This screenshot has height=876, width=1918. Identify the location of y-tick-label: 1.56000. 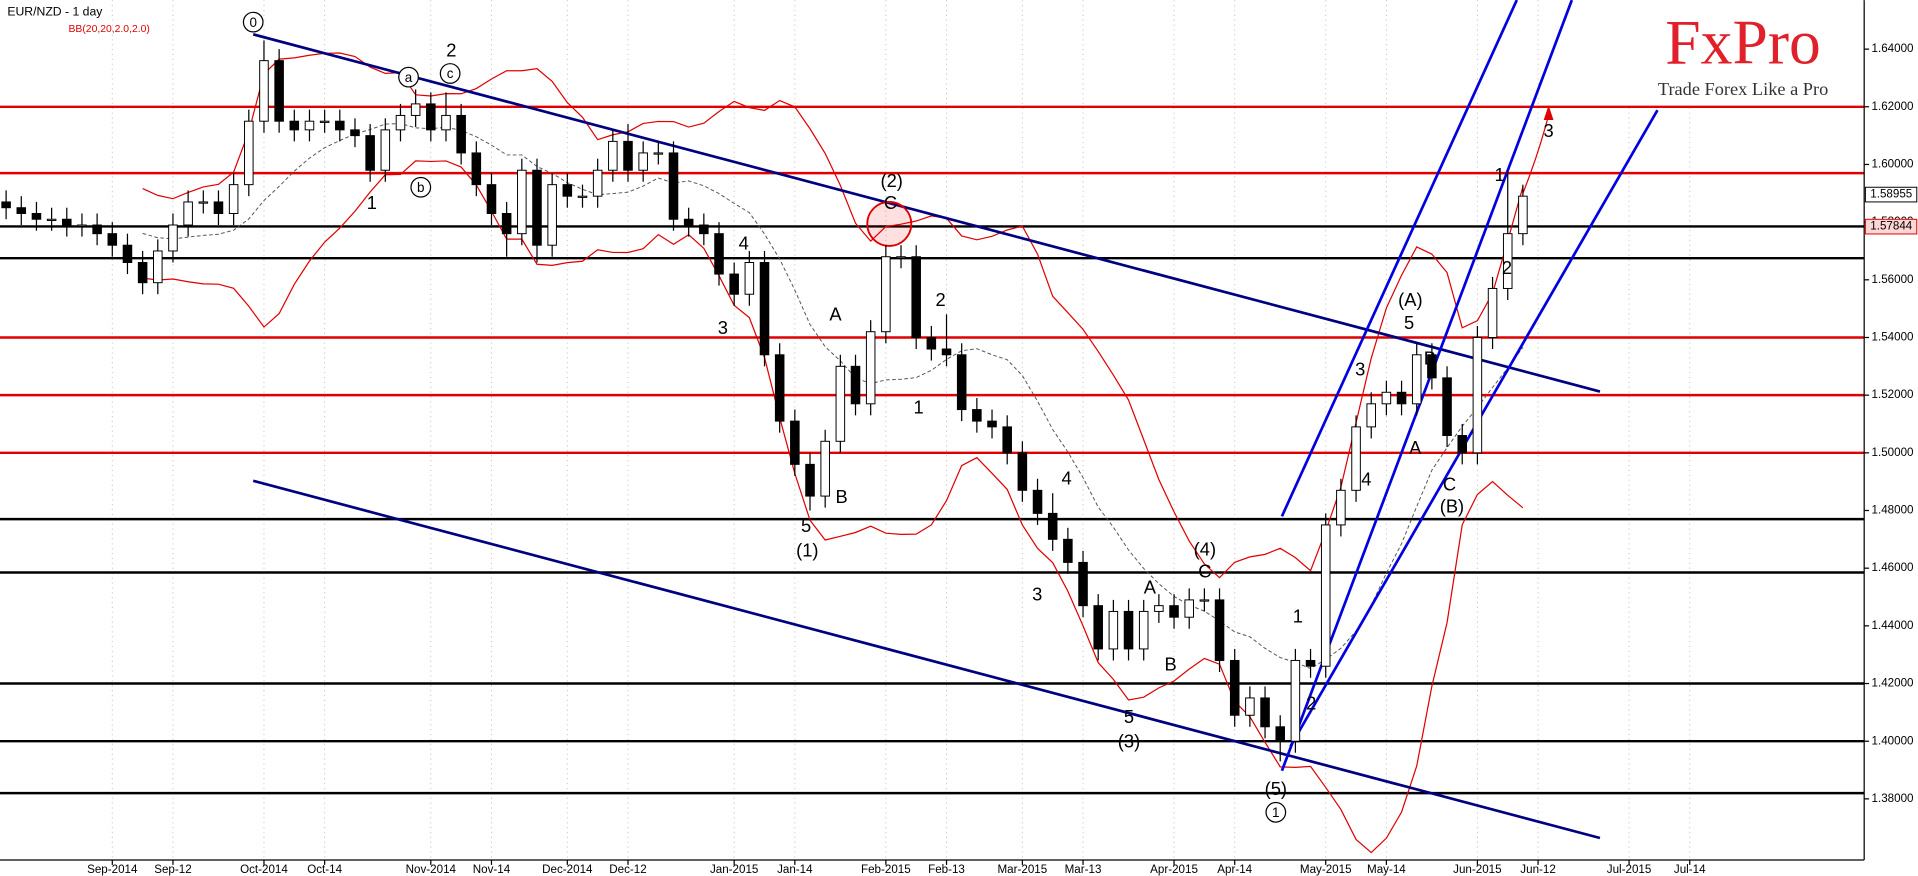
(1893, 279).